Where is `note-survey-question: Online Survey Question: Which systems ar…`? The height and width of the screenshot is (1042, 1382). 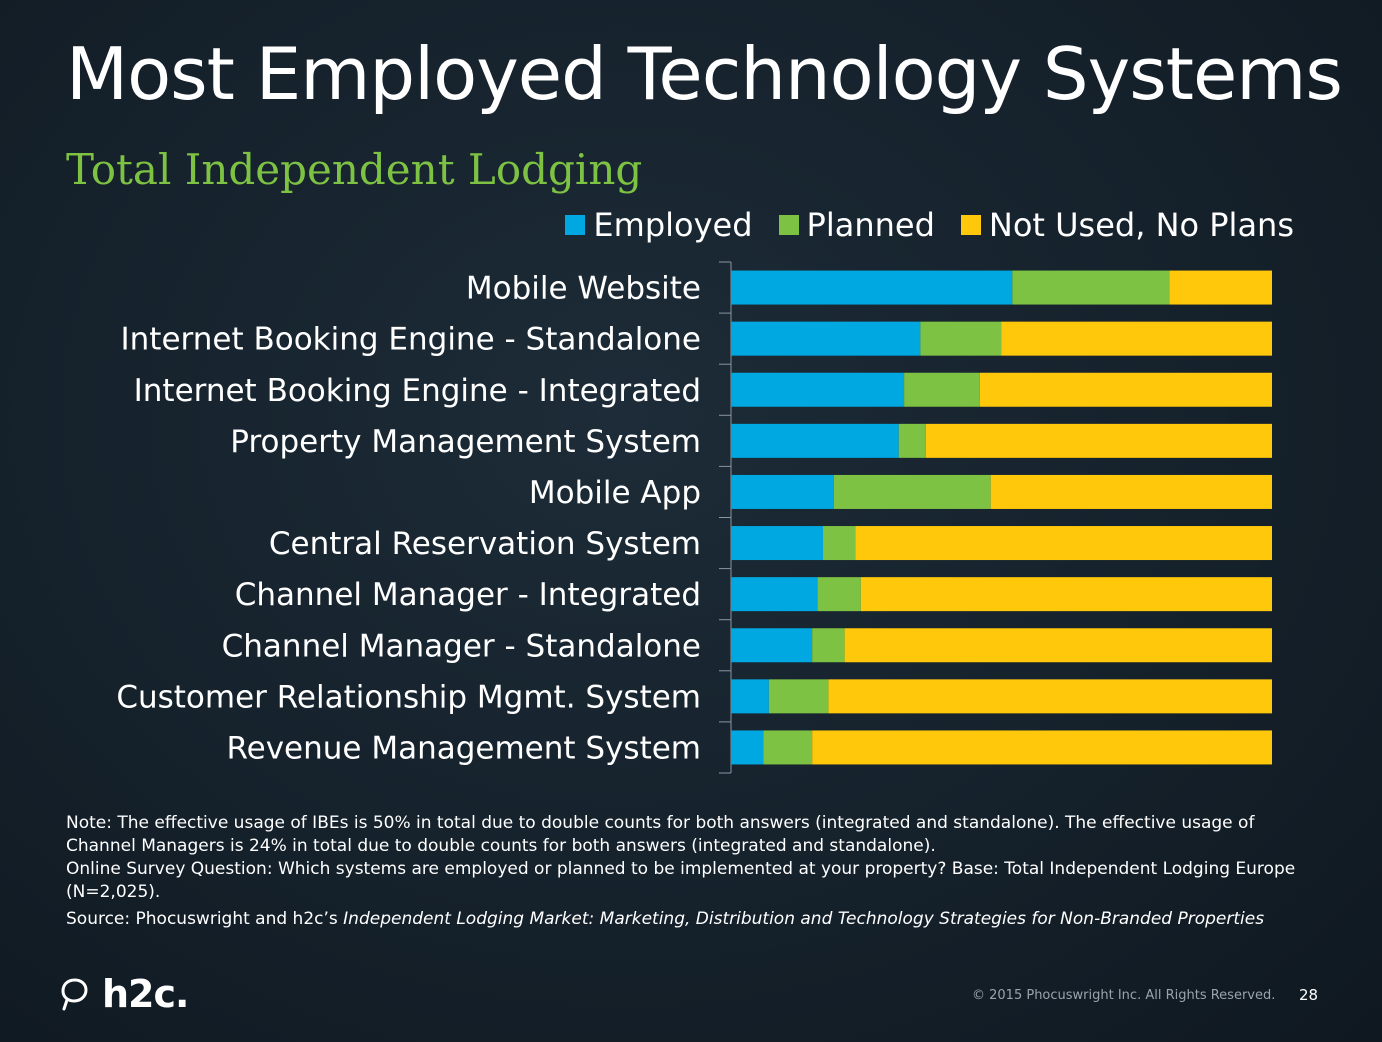 note-survey-question: Online Survey Question: Which systems ar… is located at coordinates (681, 880).